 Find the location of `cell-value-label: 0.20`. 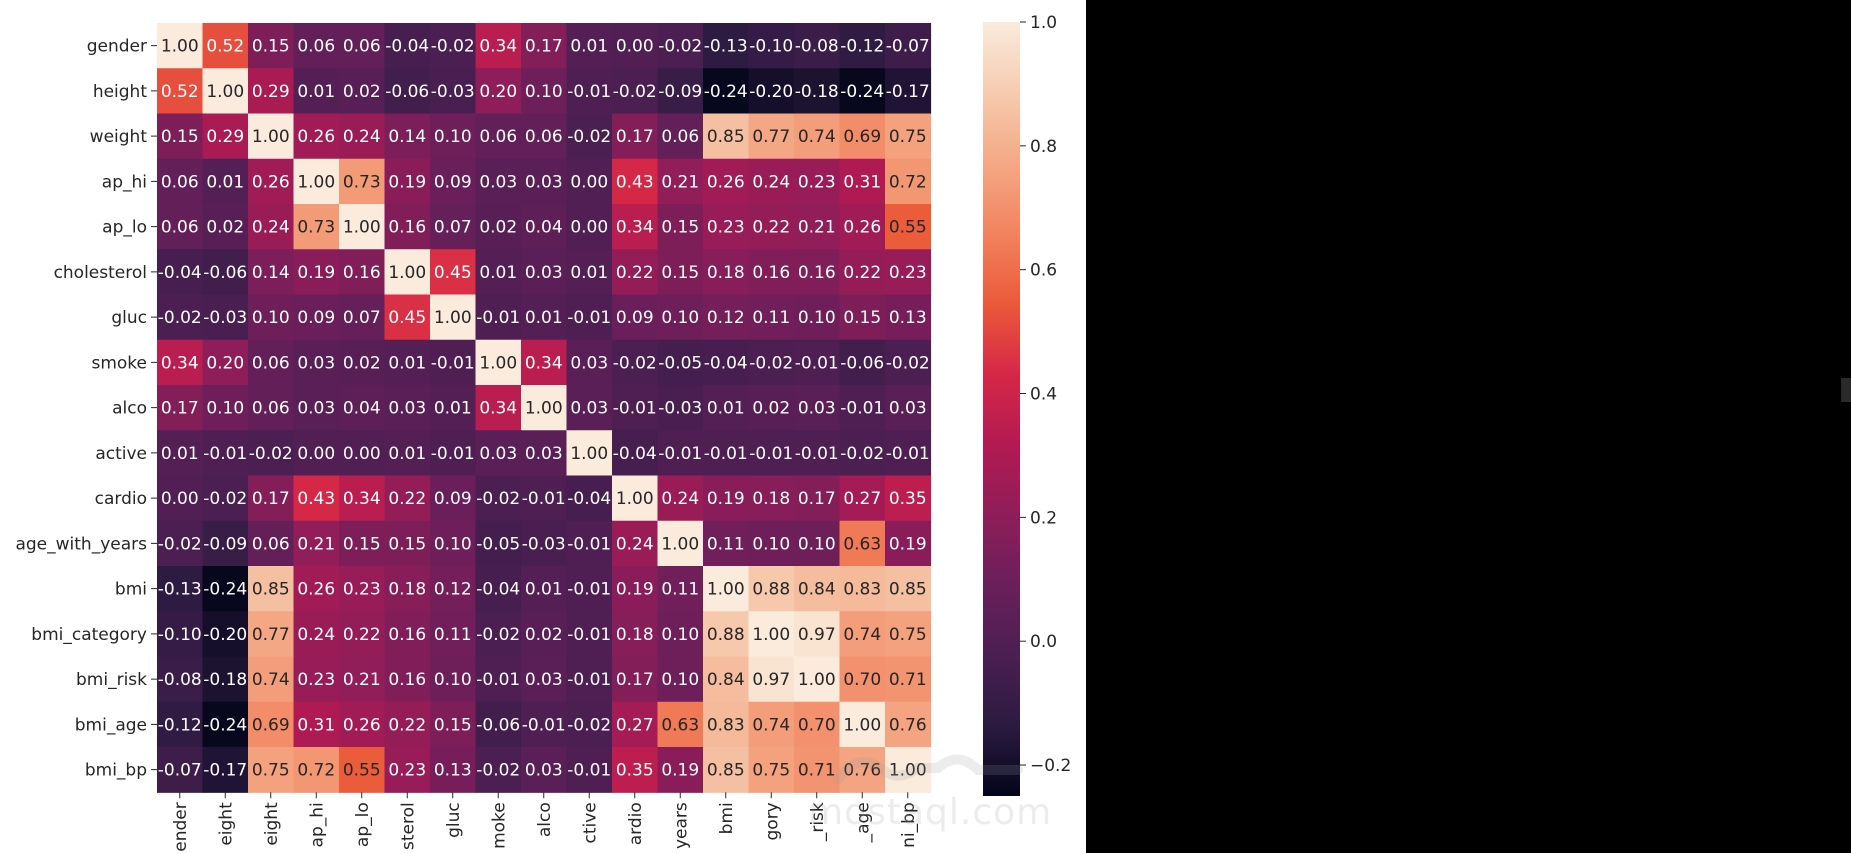

cell-value-label: 0.20 is located at coordinates (225, 363).